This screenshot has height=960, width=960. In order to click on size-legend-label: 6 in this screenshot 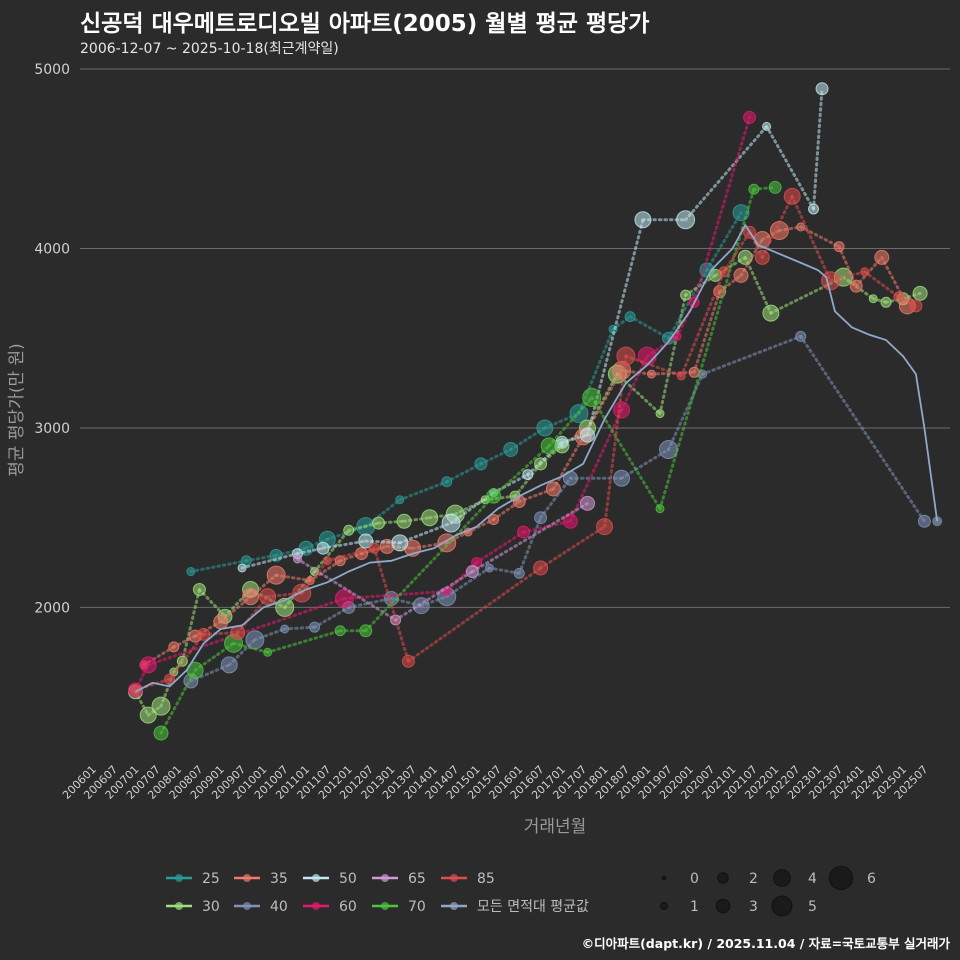, I will do `click(871, 879)`.